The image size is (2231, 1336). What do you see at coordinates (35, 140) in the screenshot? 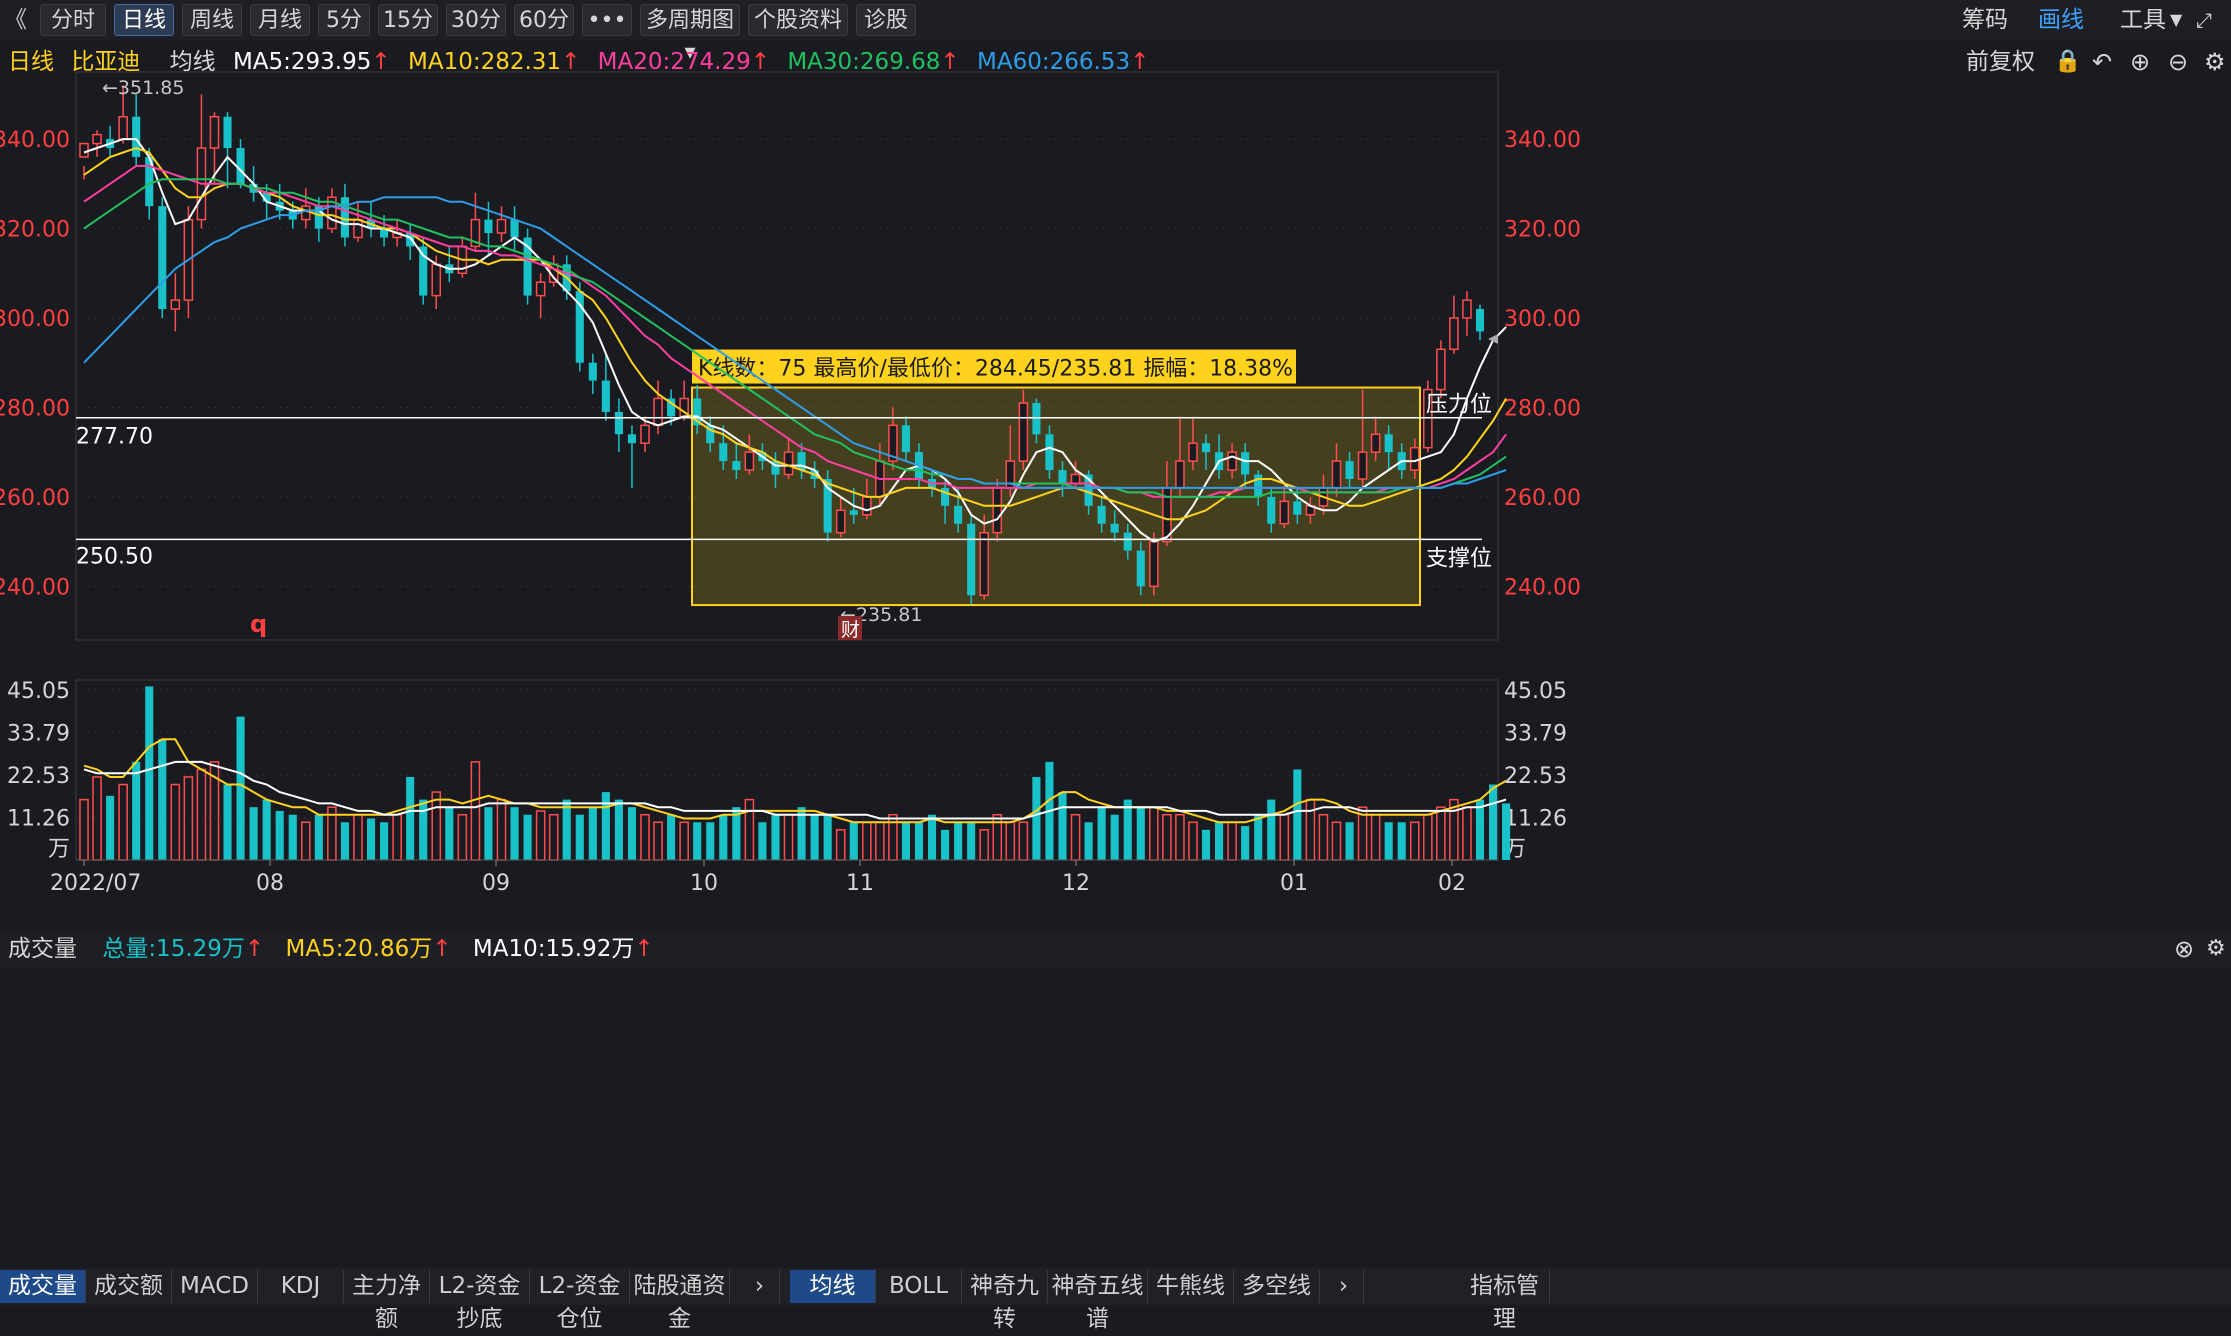
I see `price-tick-left: 340.00` at bounding box center [35, 140].